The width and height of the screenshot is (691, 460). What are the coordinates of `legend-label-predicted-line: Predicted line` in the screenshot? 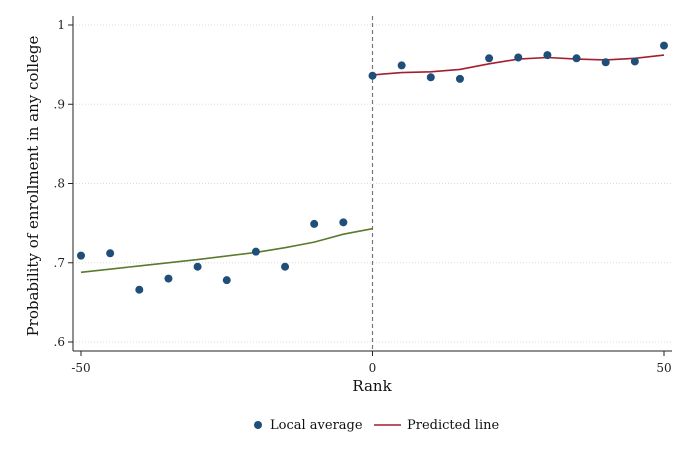 It's located at (453, 425).